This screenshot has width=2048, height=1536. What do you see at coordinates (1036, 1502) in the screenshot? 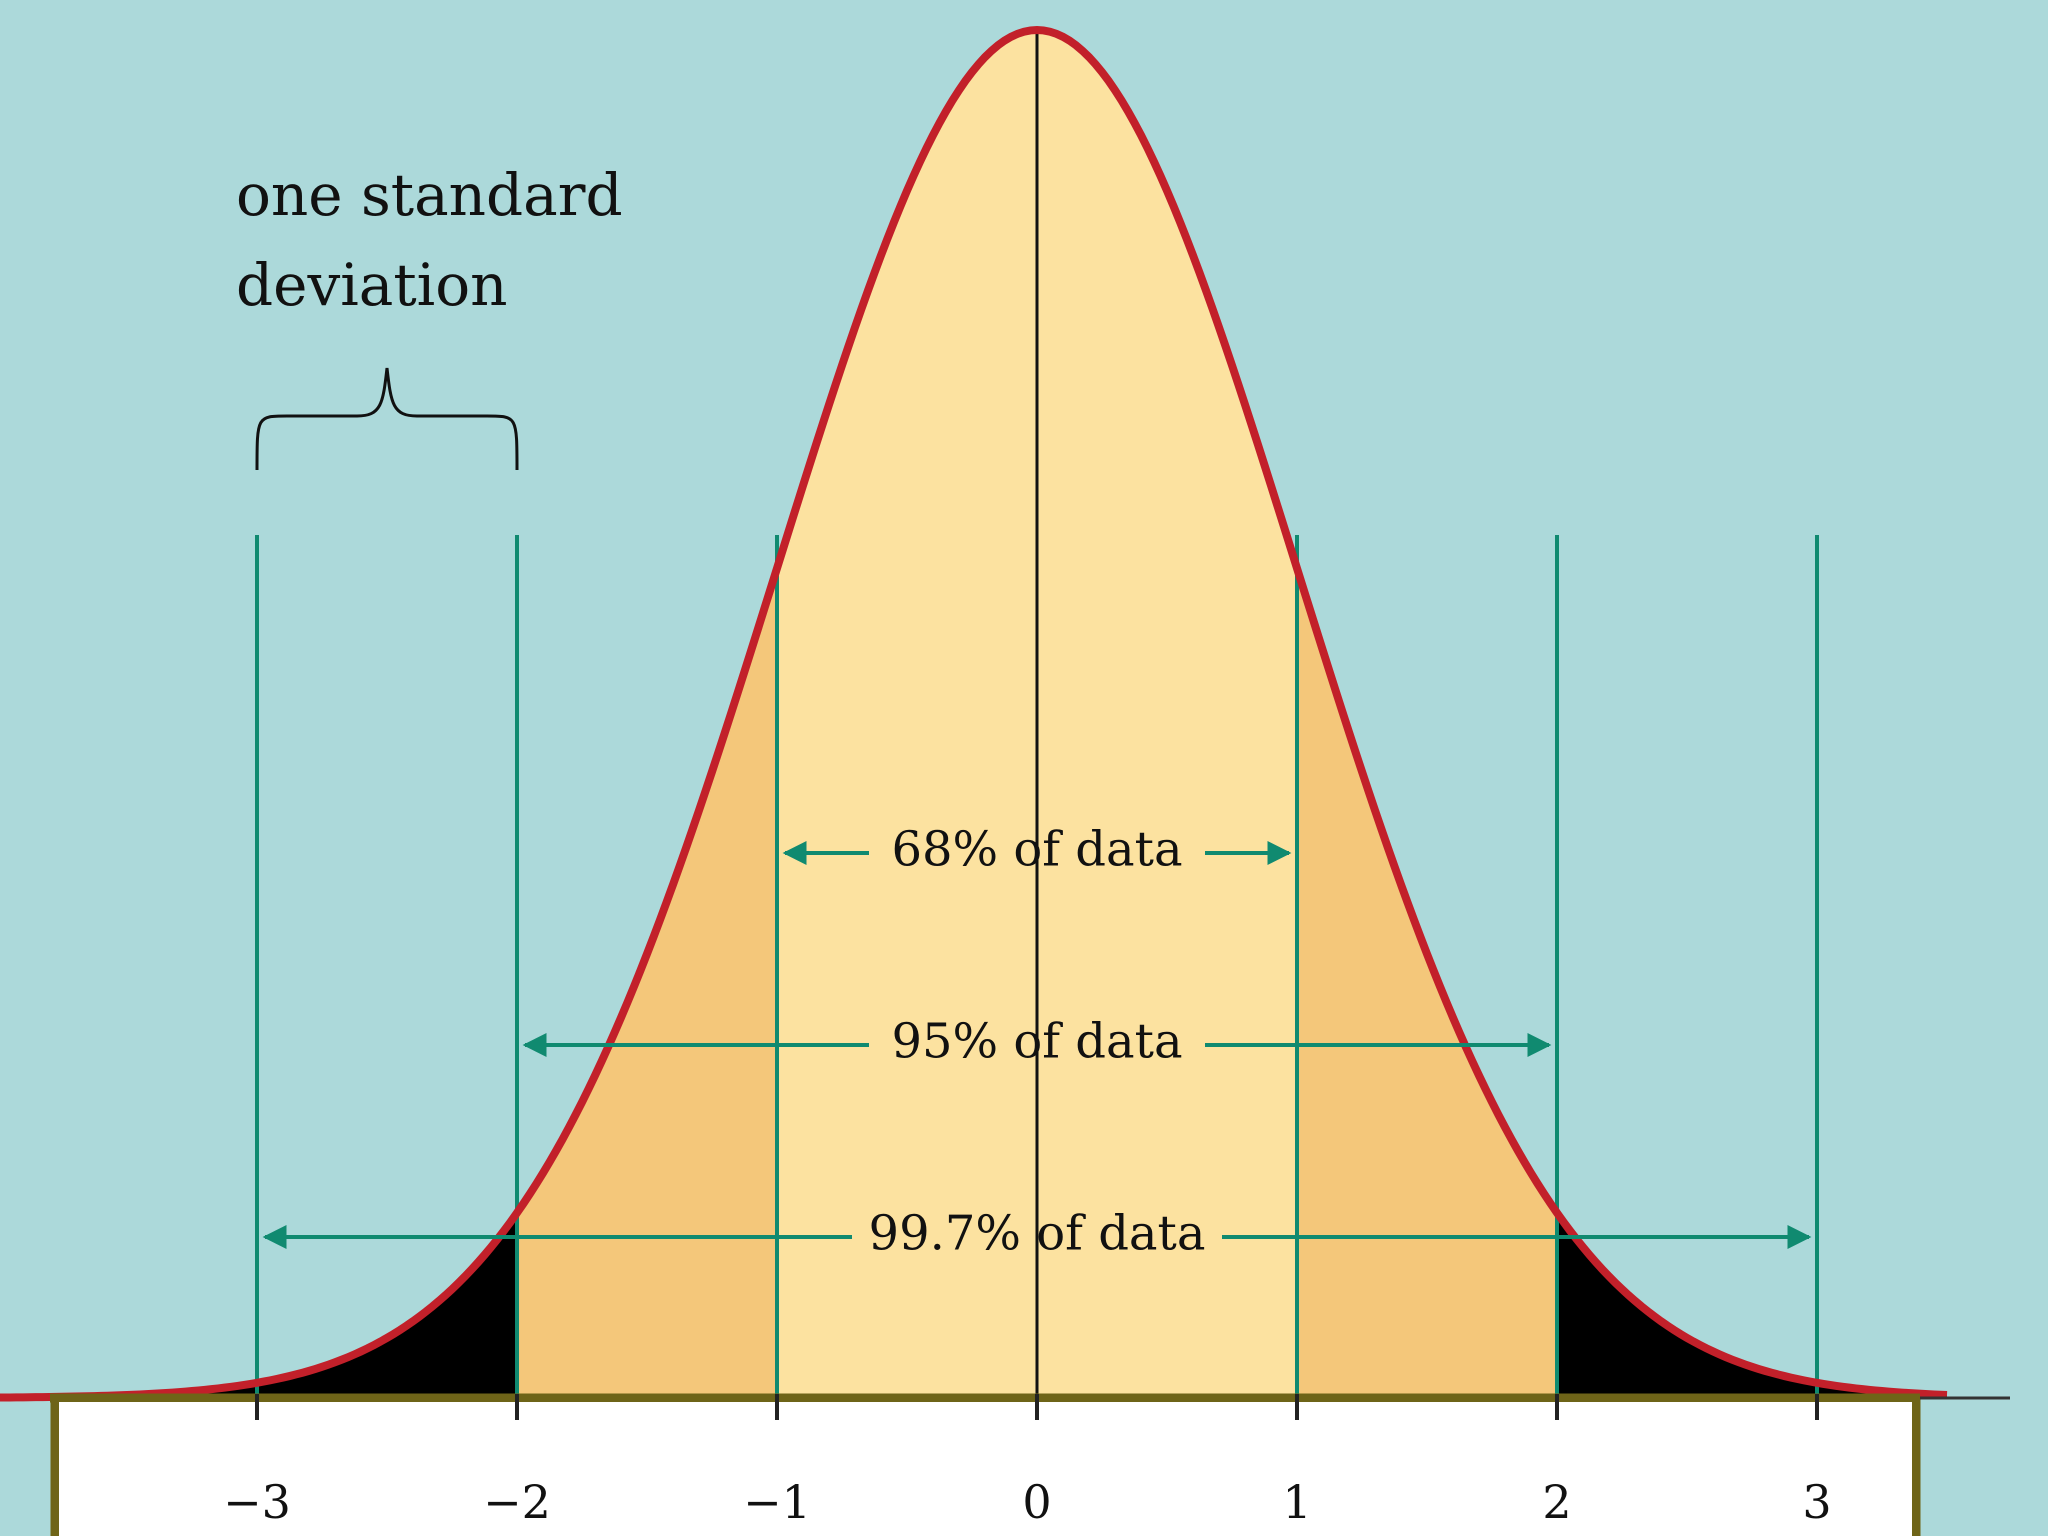
I see `x-tick-label: 0` at bounding box center [1036, 1502].